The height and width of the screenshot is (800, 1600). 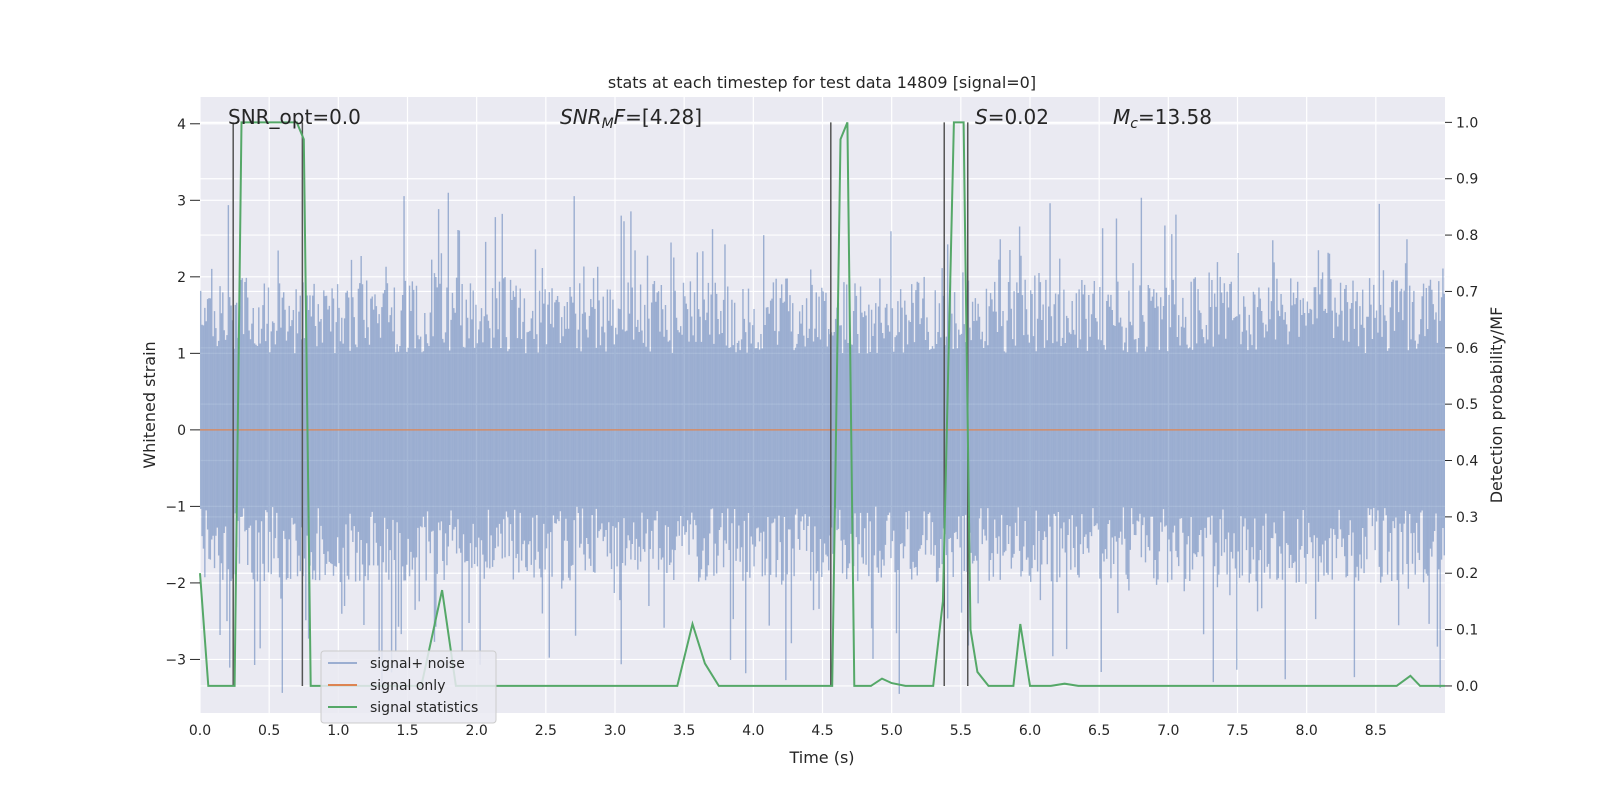 I want to click on annotation-snr-opt: SNR_opt=0.0, so click(x=294, y=117).